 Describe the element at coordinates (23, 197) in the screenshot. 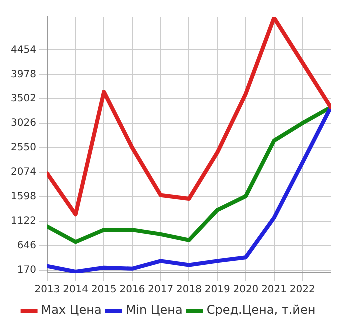

I see `y-tick-label: 1598` at that location.